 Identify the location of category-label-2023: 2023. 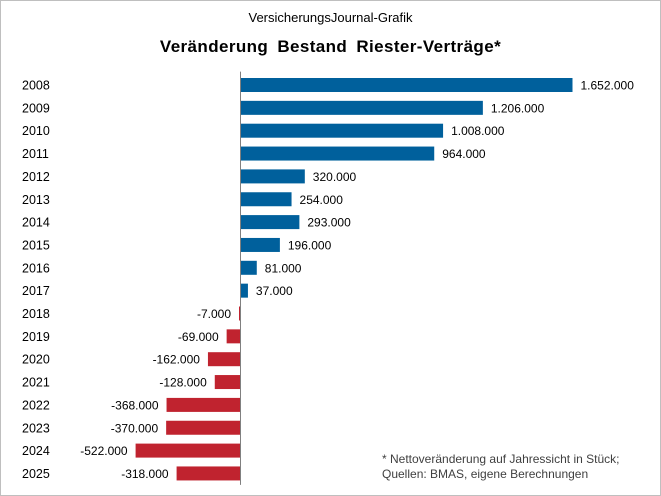
(36, 428).